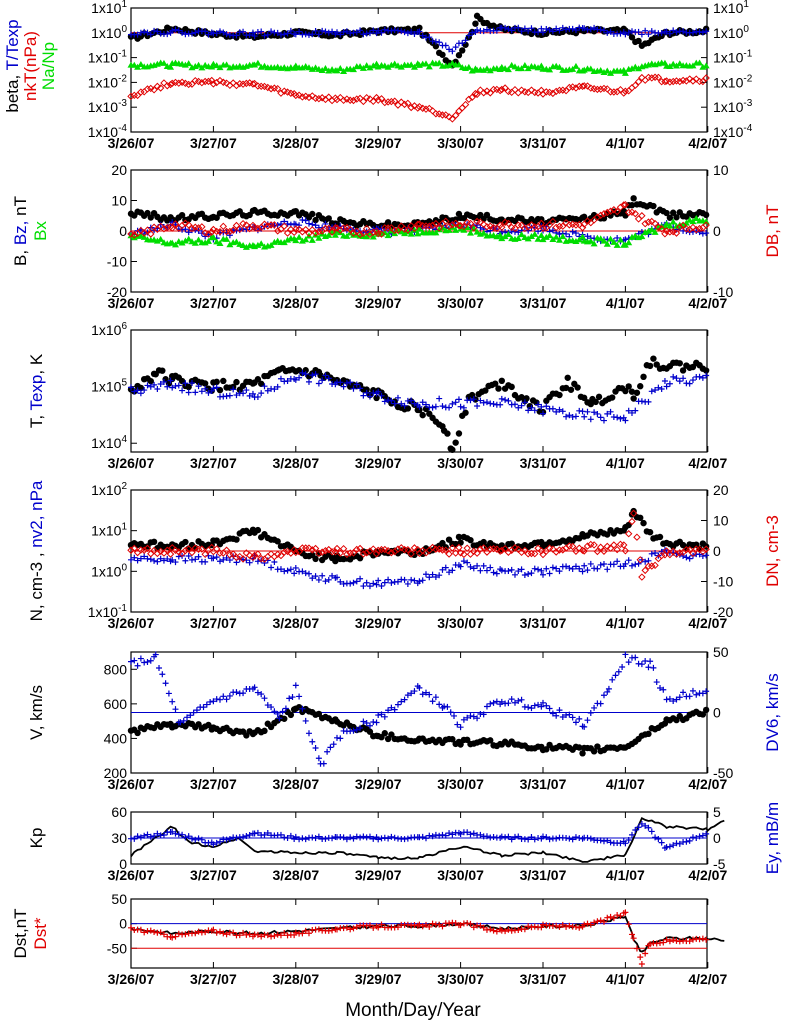  Describe the element at coordinates (108, 81) in the screenshot. I see `y-tick-label: 1x10⁻²` at that location.